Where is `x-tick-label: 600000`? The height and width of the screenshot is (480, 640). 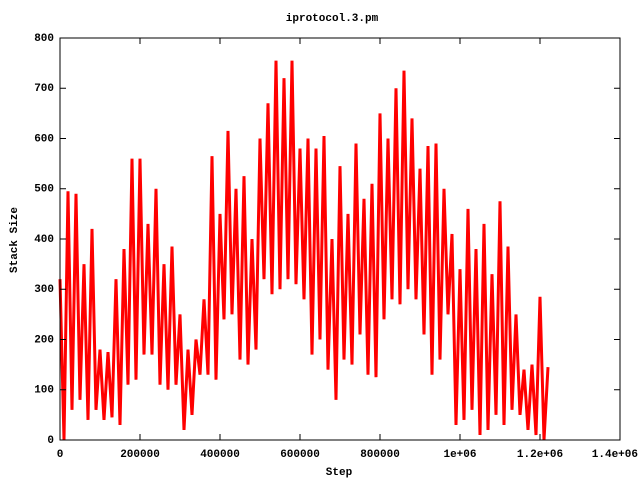 x-tick-label: 600000 is located at coordinates (300, 455).